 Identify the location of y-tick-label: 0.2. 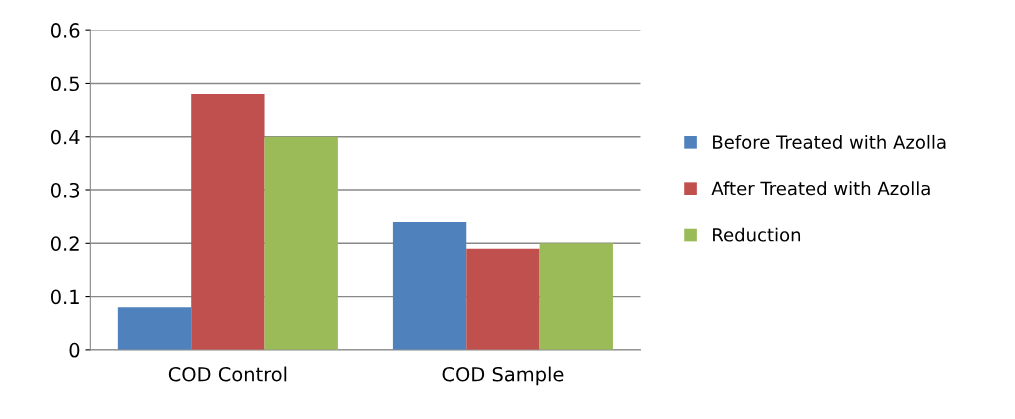
(64, 243).